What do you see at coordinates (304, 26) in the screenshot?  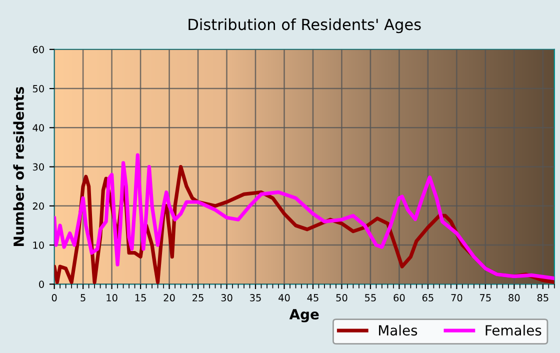 I see `chart-title: Distribution of Residents' Ages` at bounding box center [304, 26].